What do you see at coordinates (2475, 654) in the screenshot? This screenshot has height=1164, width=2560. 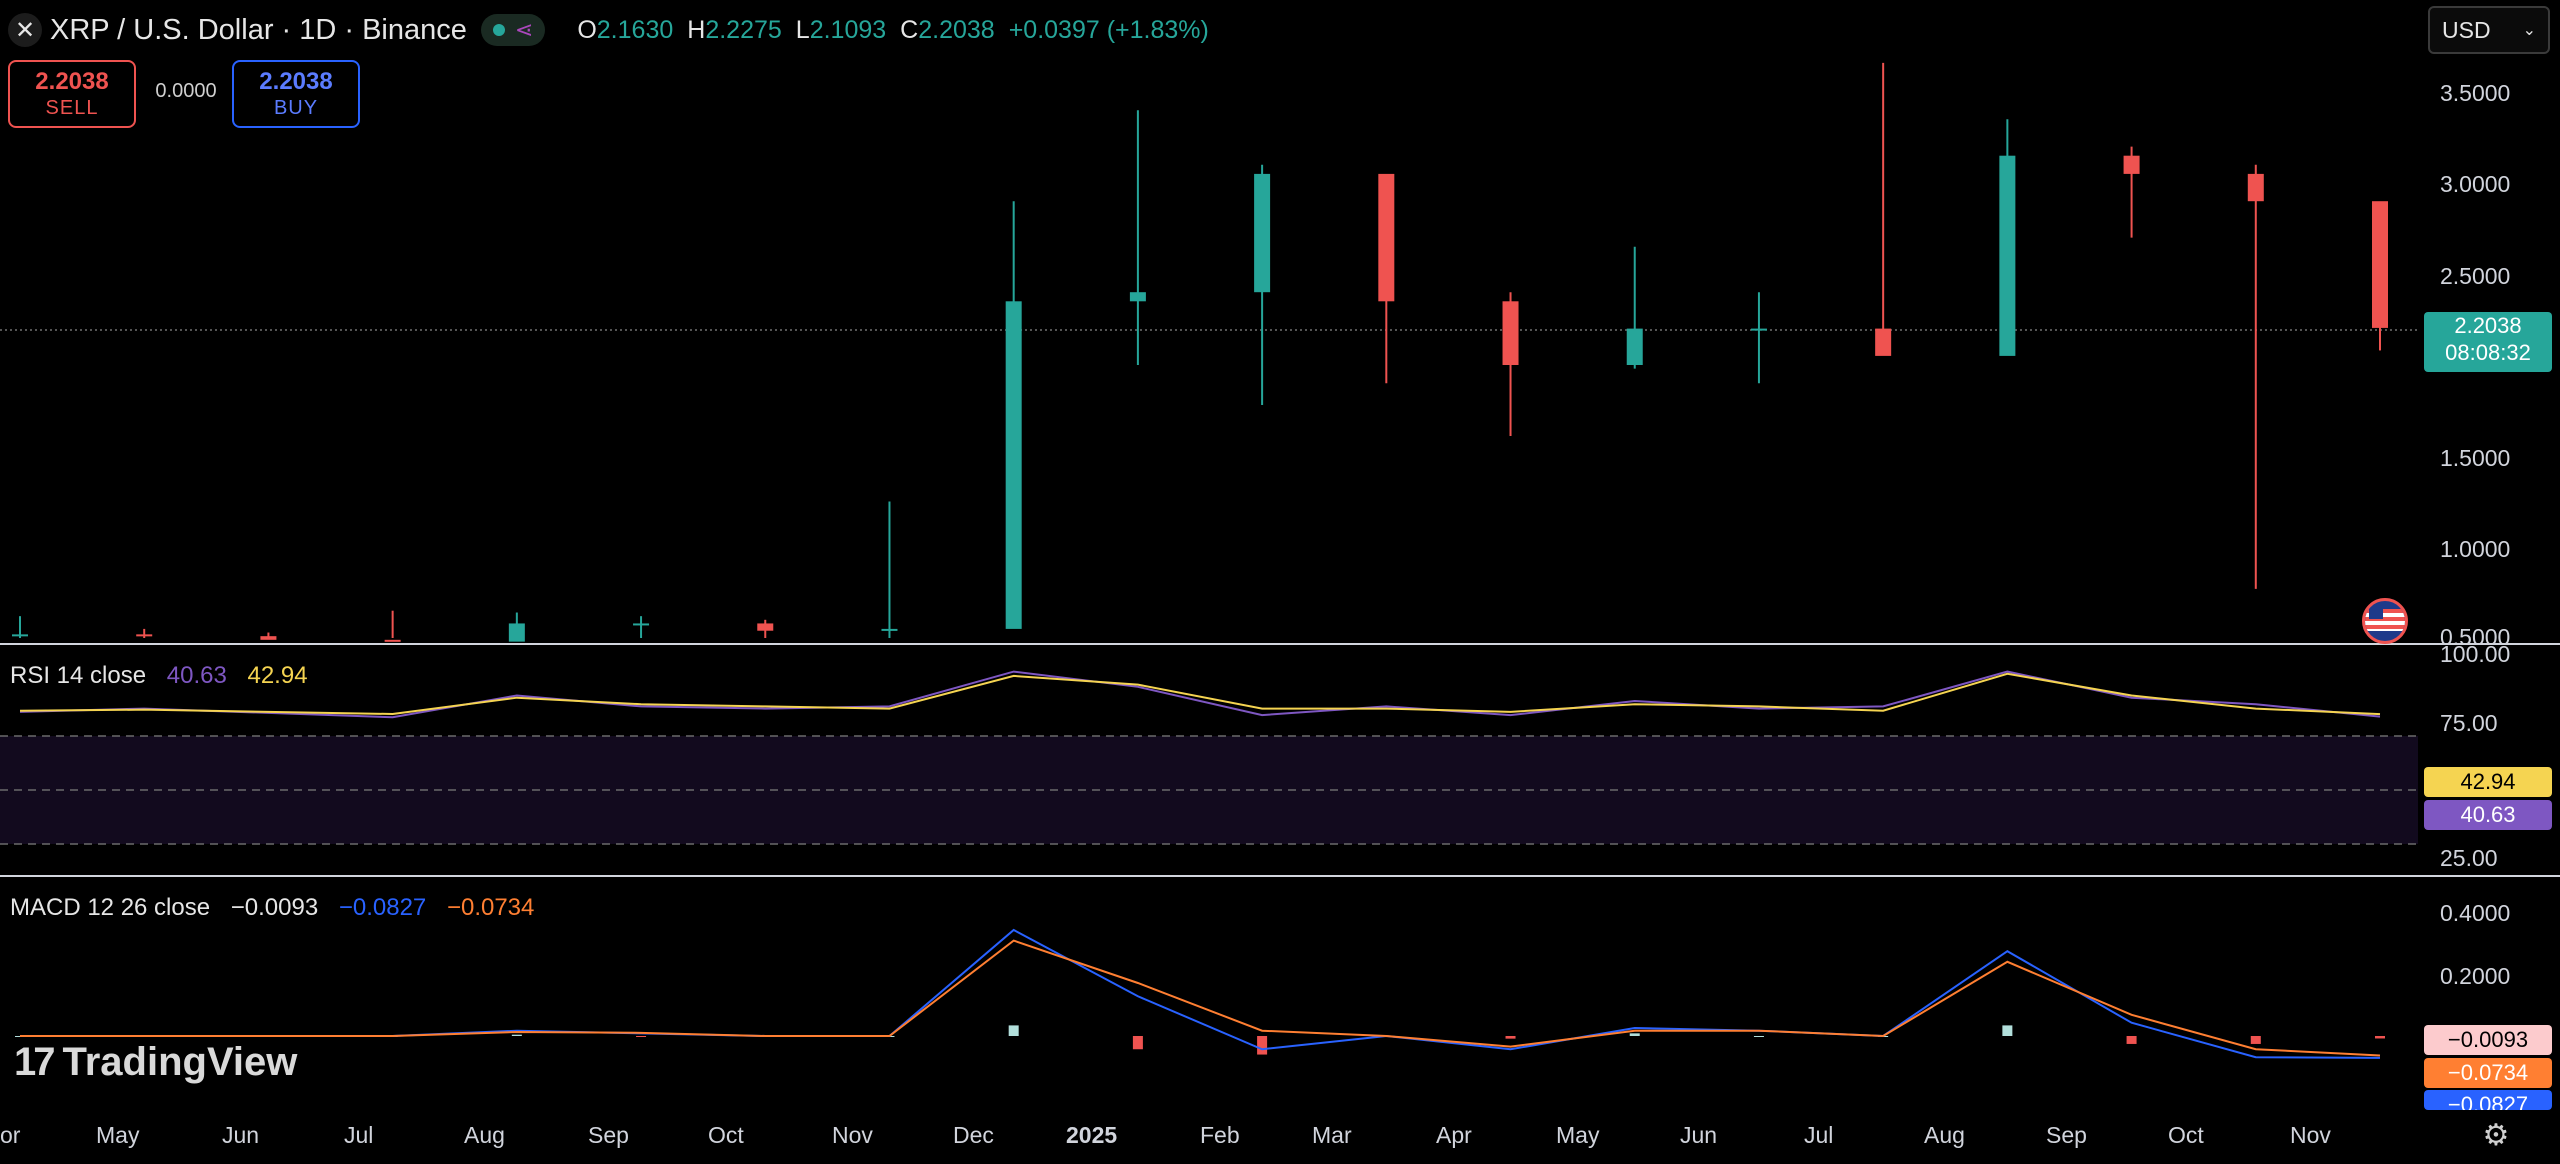 I see `rsi-tick: 100.00` at bounding box center [2475, 654].